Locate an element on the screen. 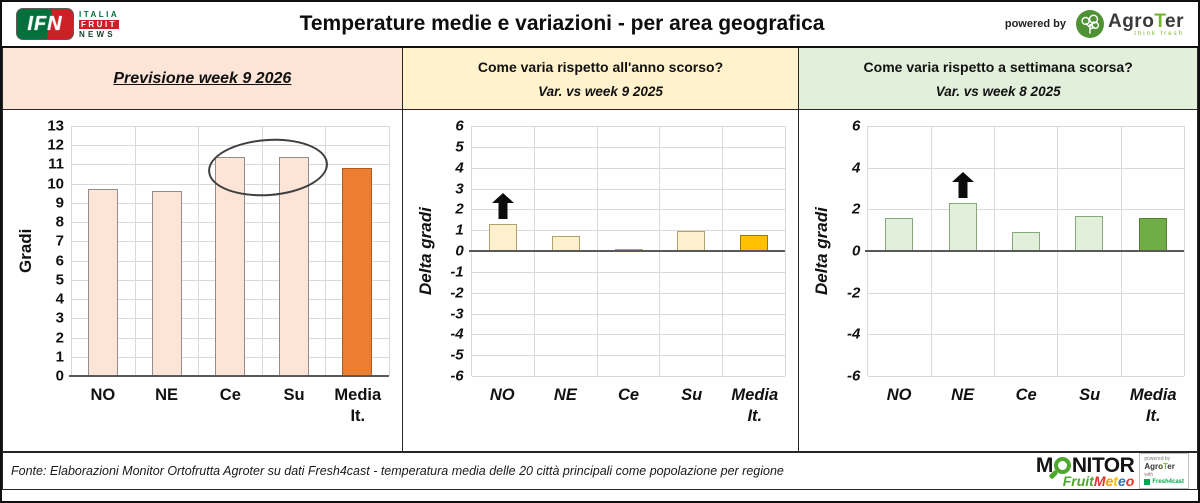 The width and height of the screenshot is (1200, 503). y-tick-label: 7 is located at coordinates (59, 241).